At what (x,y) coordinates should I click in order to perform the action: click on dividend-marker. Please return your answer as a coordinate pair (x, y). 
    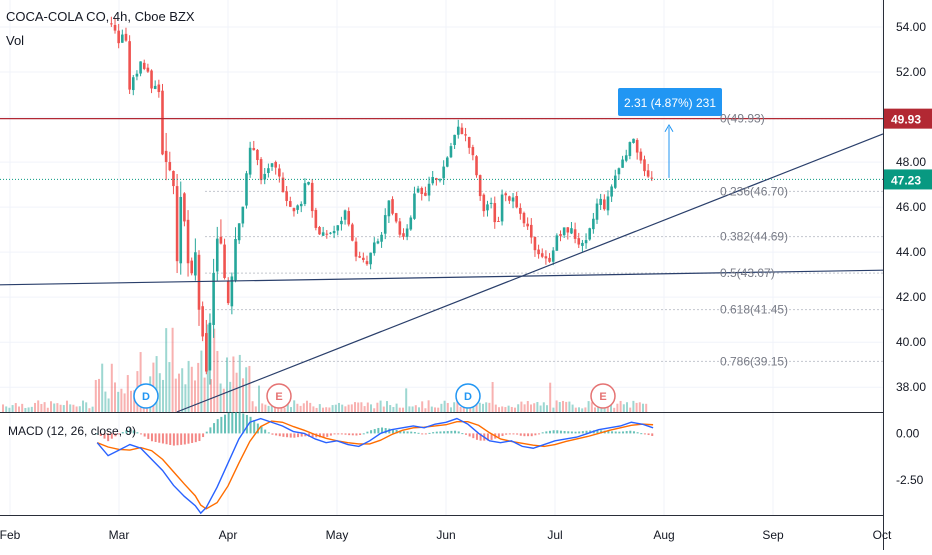
    Looking at the image, I should click on (468, 396).